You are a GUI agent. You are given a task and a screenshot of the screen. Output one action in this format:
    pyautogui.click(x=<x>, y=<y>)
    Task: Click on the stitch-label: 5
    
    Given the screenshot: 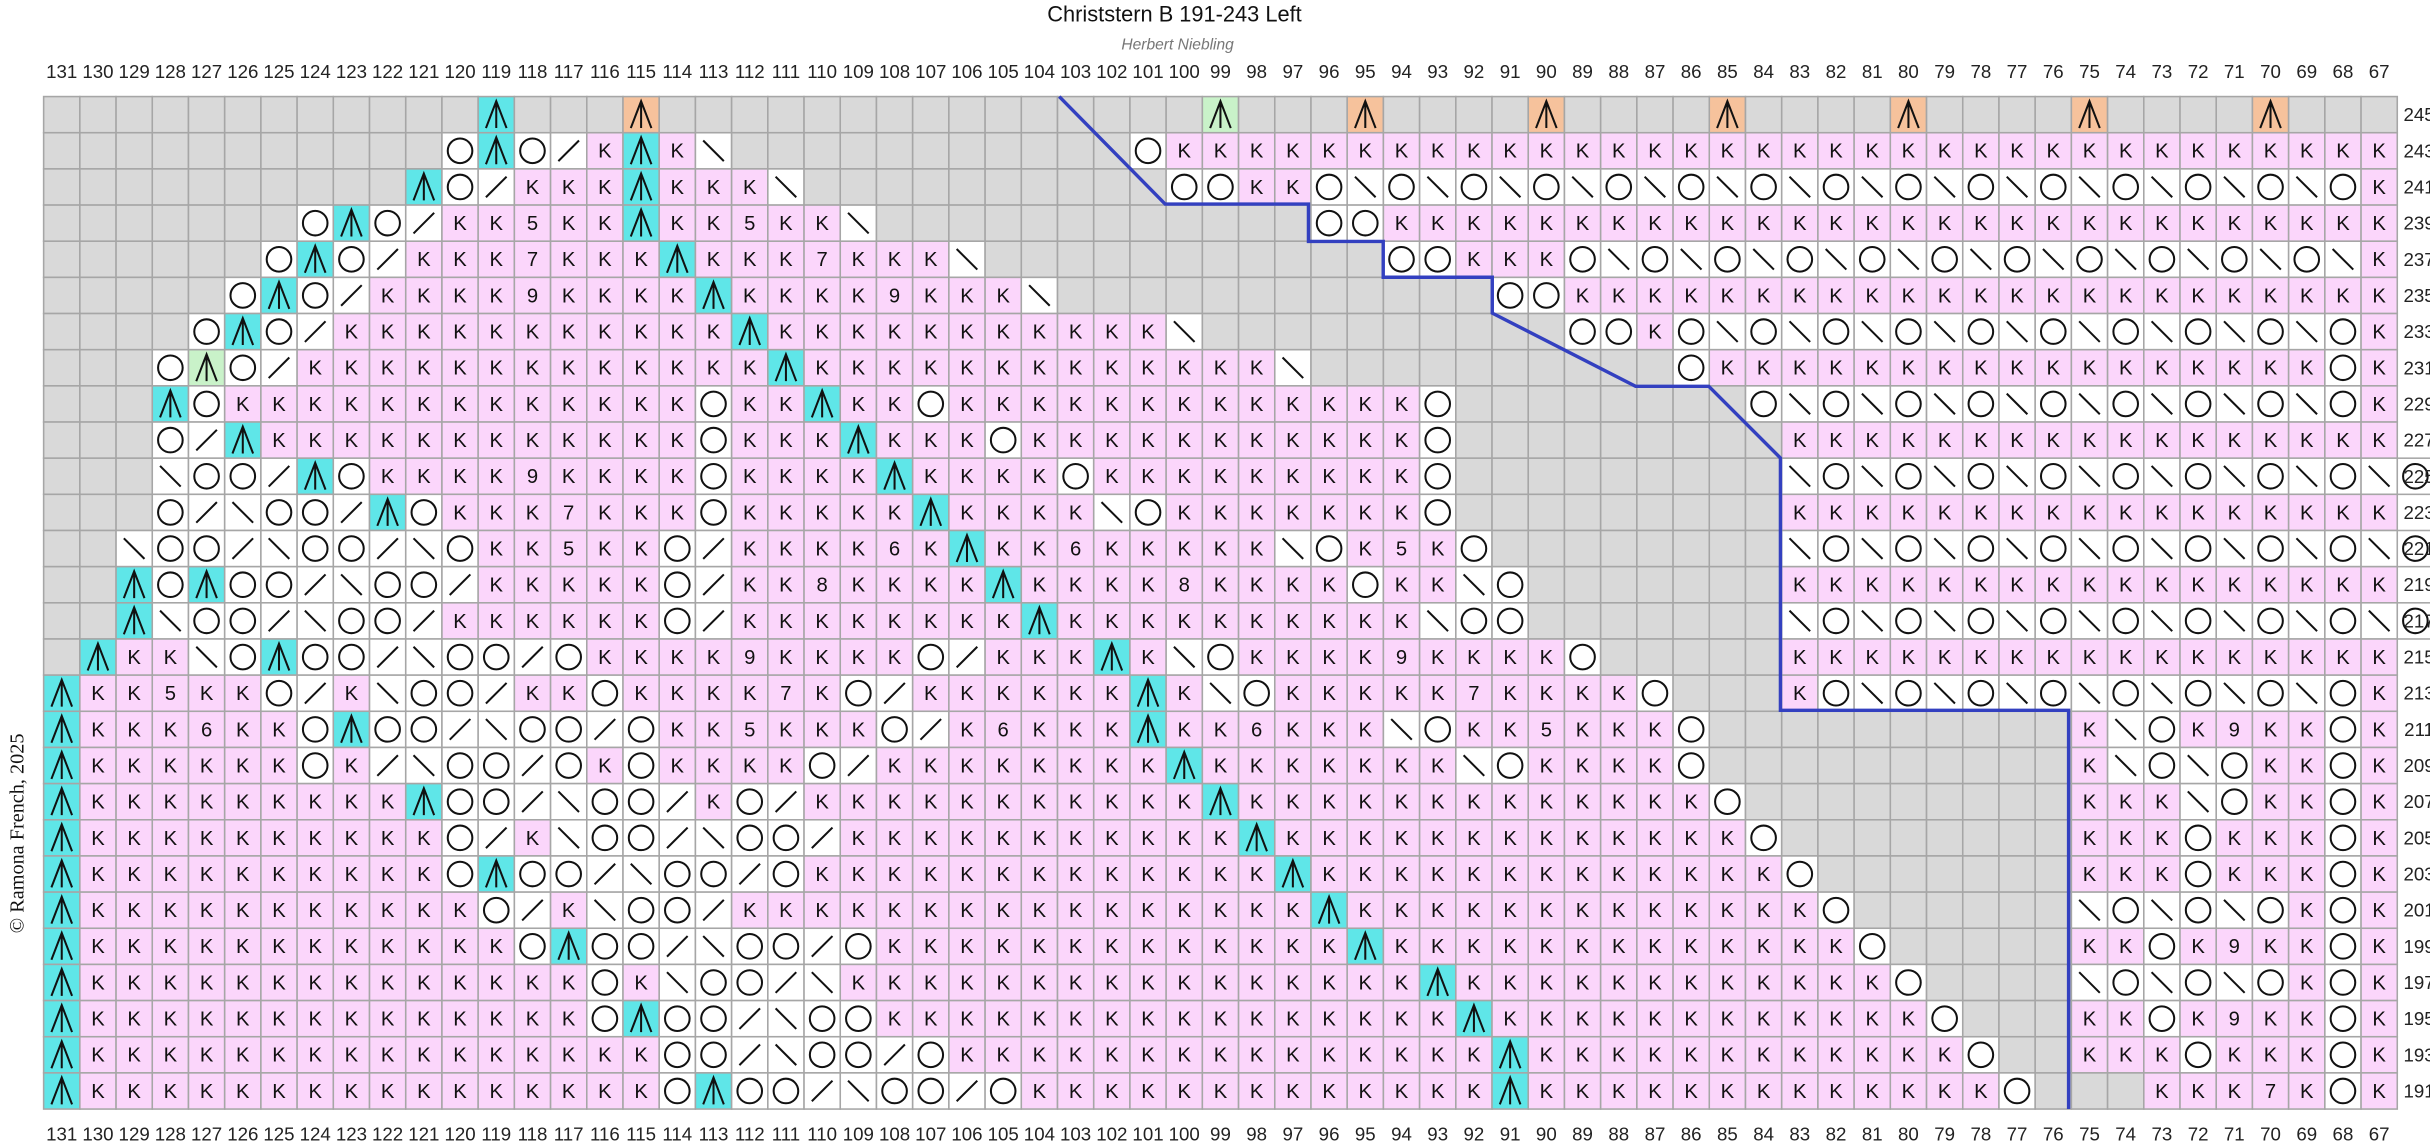 What is the action you would take?
    pyautogui.click(x=532, y=224)
    